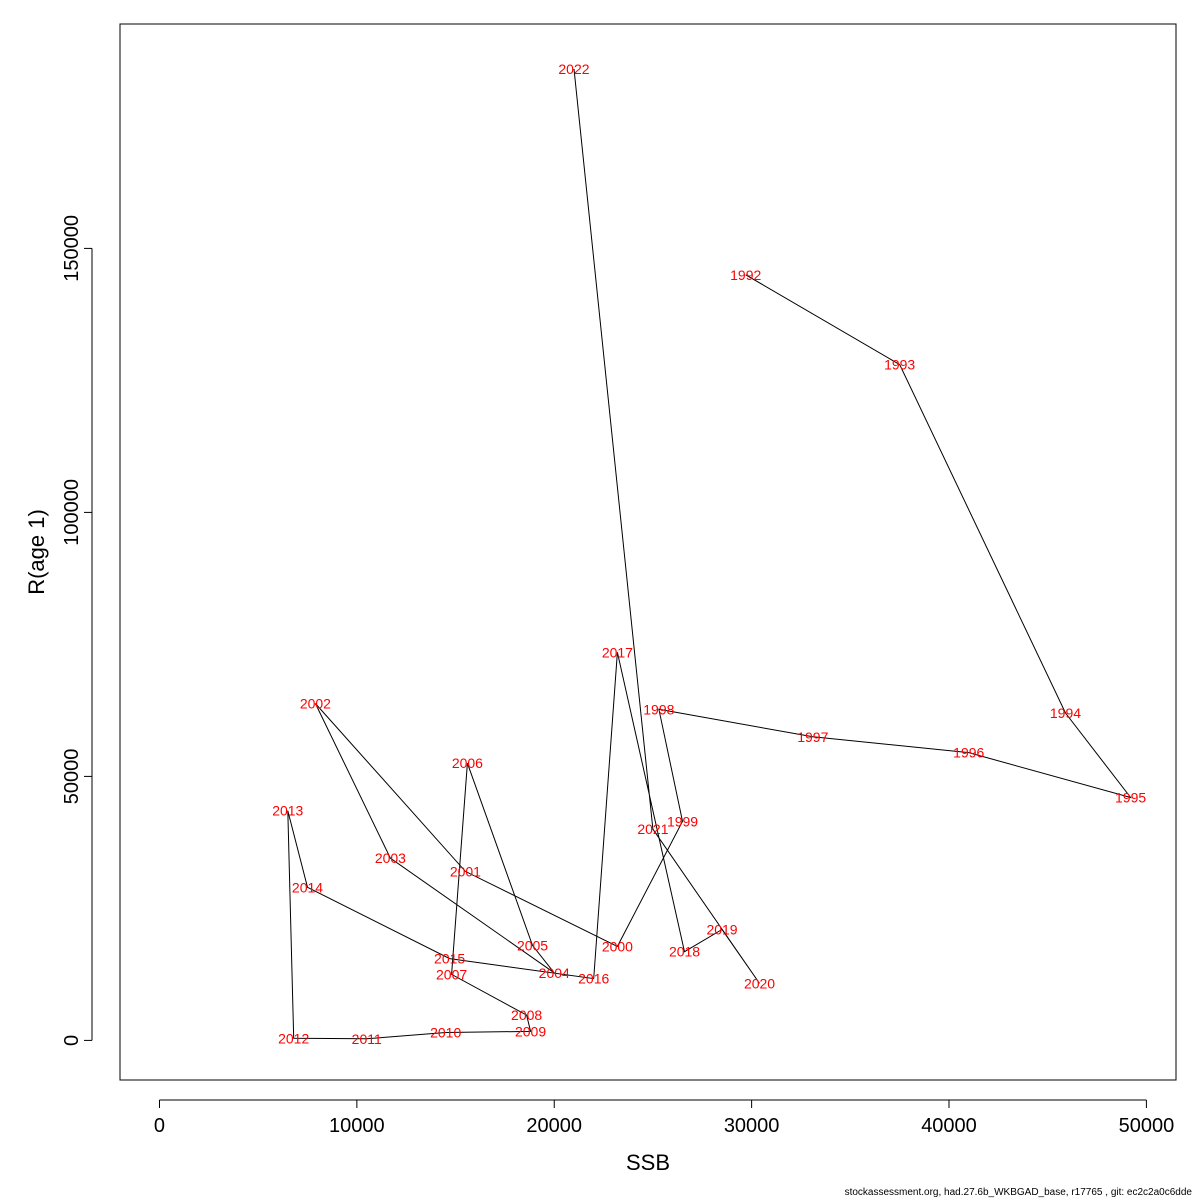 The width and height of the screenshot is (1200, 1200). Describe the element at coordinates (72, 248) in the screenshot. I see `y-tick-label: 150000` at that location.